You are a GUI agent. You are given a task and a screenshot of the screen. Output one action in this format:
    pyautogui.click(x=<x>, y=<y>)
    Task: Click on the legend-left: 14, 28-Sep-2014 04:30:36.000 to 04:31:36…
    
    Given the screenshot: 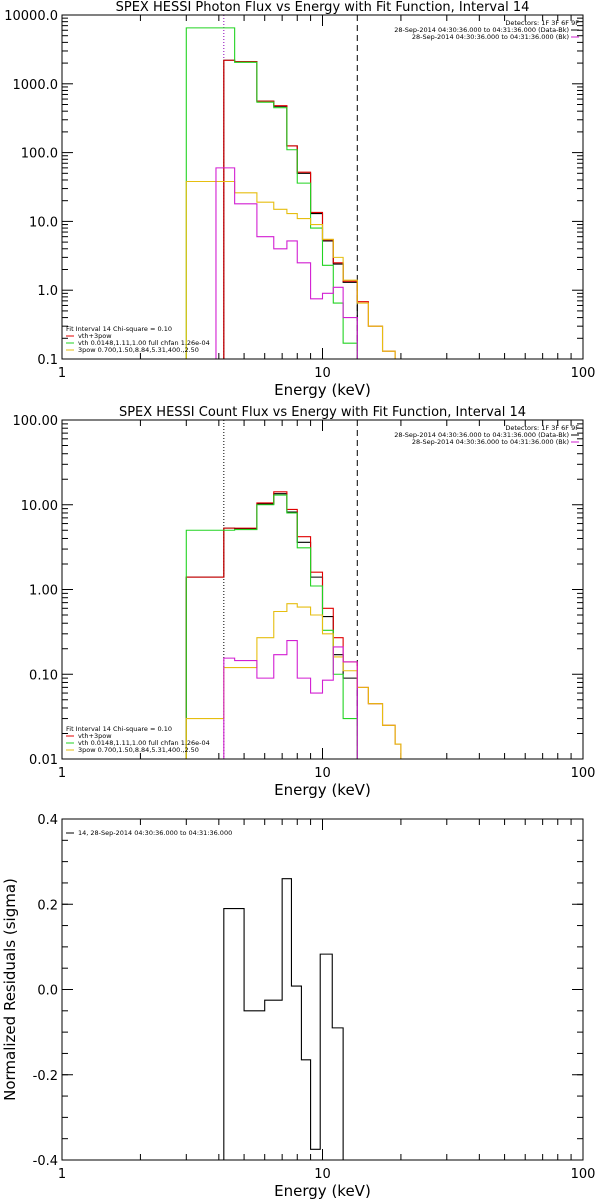 What is the action you would take?
    pyautogui.click(x=149, y=833)
    